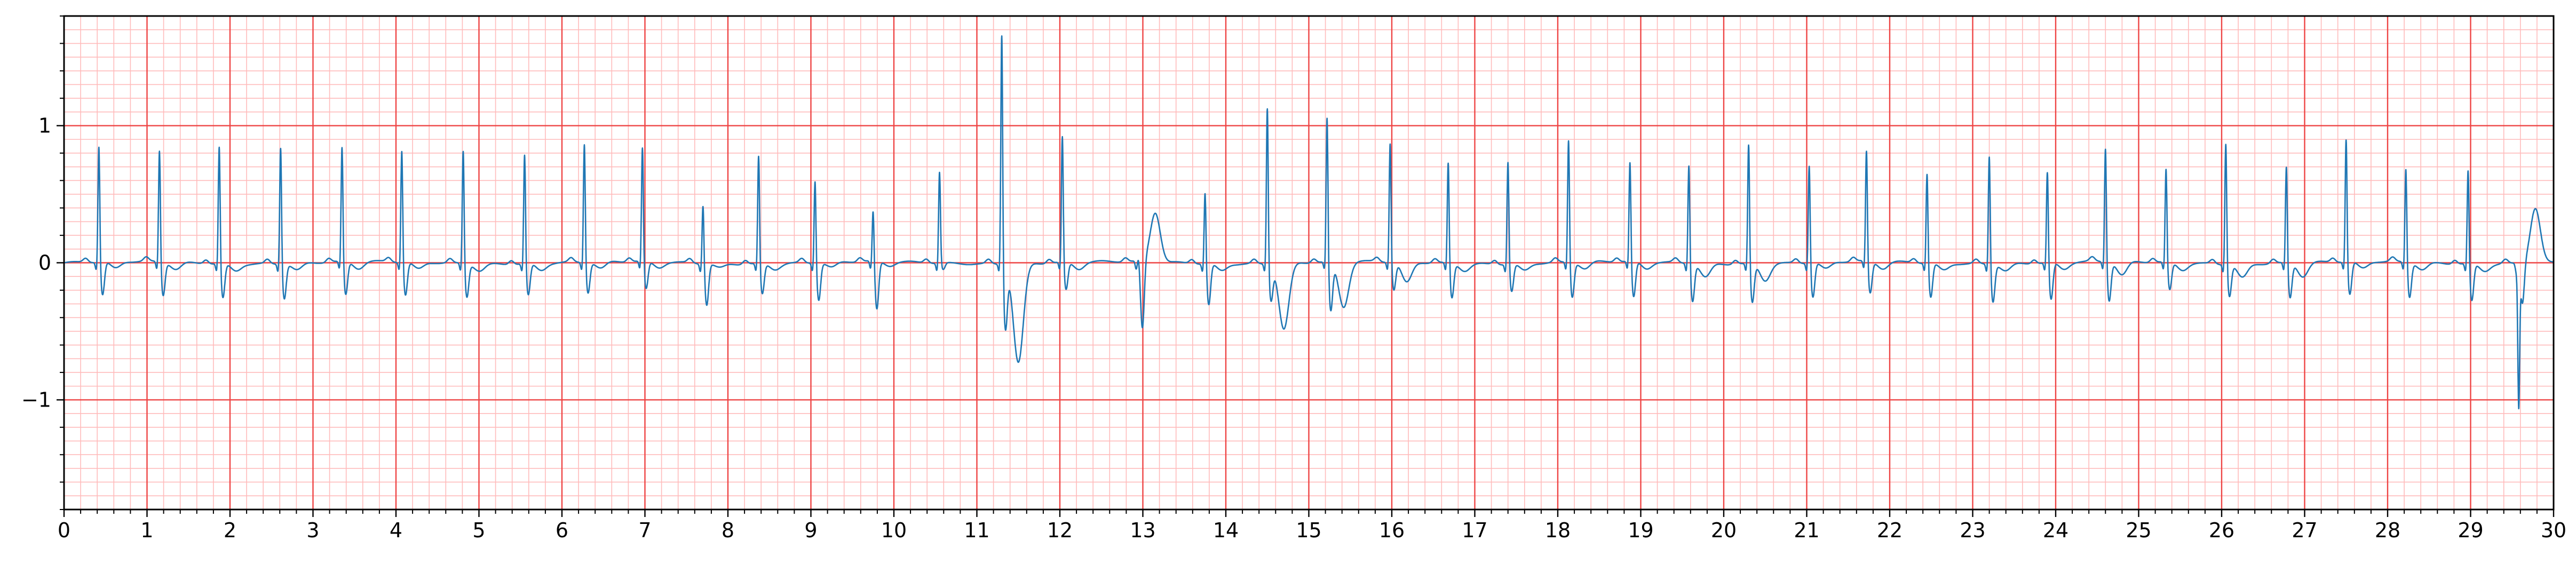  What do you see at coordinates (2055, 531) in the screenshot?
I see `x-tick-label: 24` at bounding box center [2055, 531].